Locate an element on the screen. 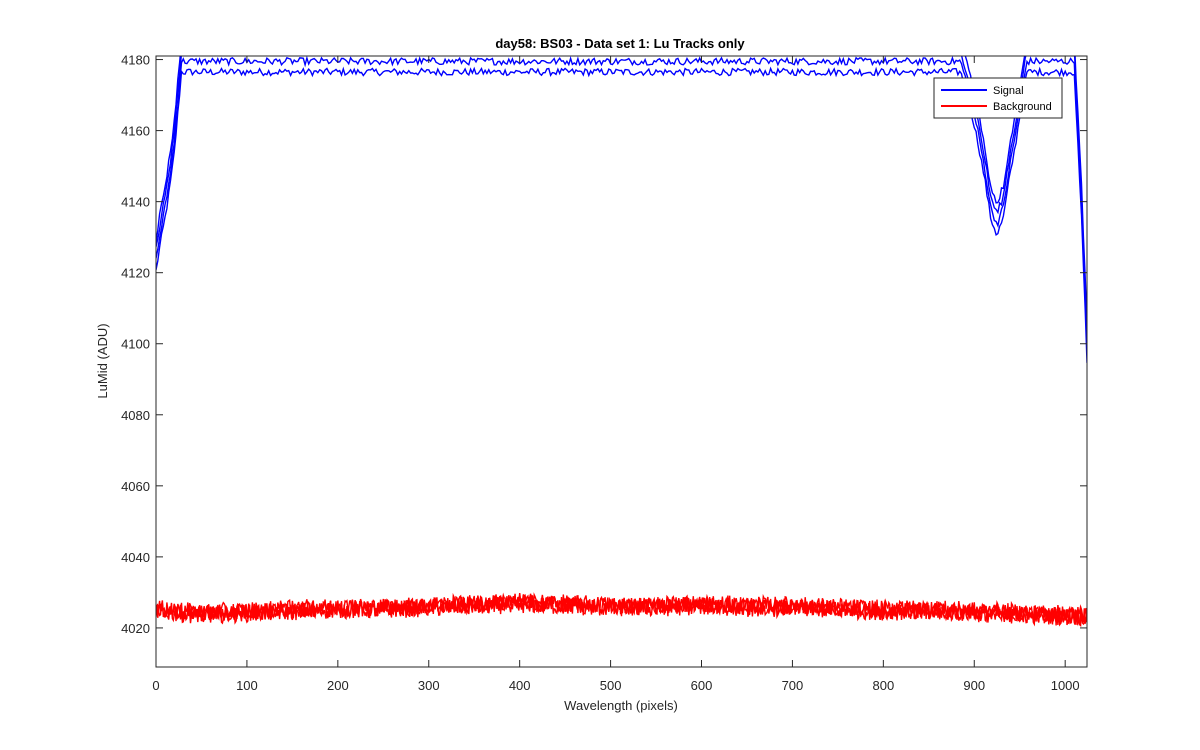 The height and width of the screenshot is (750, 1200). x-tick-label: 0 is located at coordinates (155, 685).